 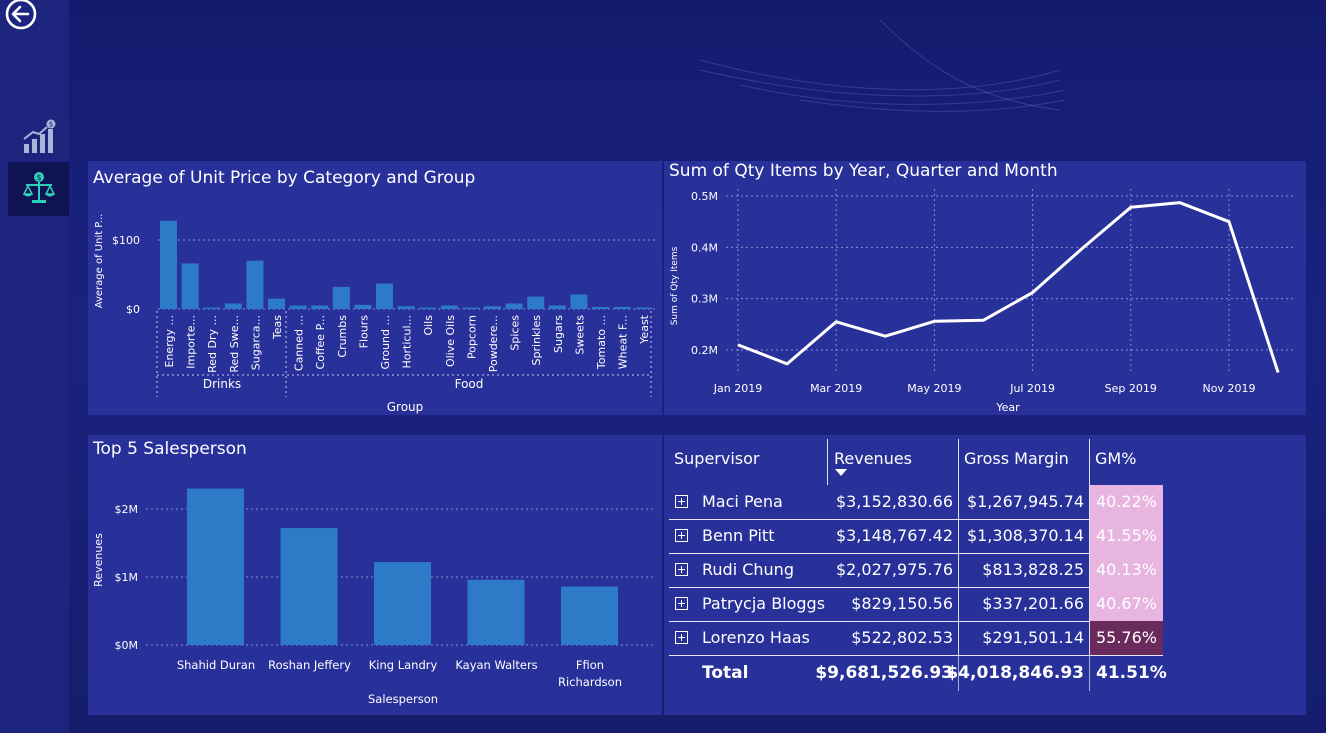 What do you see at coordinates (644, 329) in the screenshot?
I see `x-tick-label: Yeast` at bounding box center [644, 329].